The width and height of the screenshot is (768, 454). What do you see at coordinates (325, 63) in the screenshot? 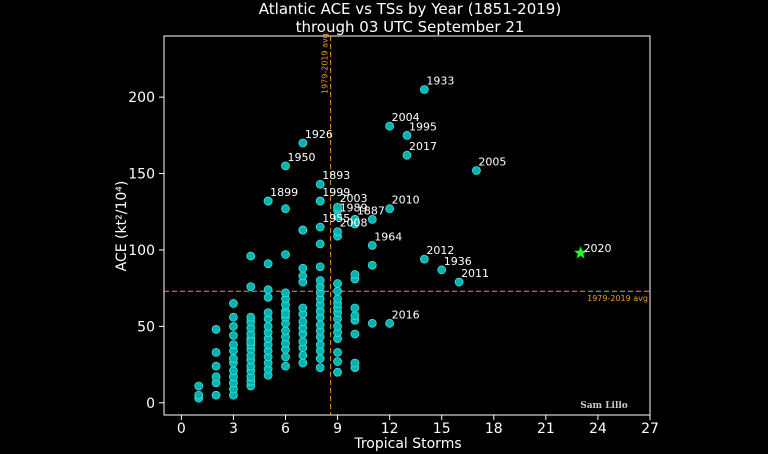
I see `avg-tropical-storms-label: 1979-2019 avg` at bounding box center [325, 63].